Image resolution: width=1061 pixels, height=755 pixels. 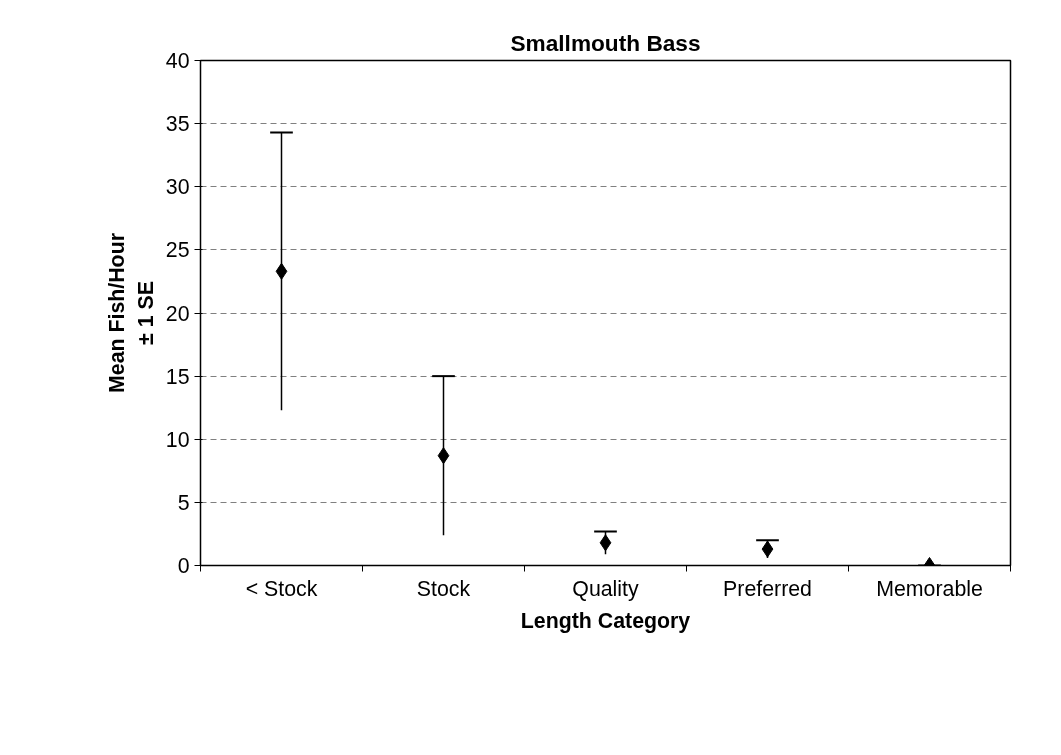 What do you see at coordinates (767, 588) in the screenshot?
I see `x-tick-label: Preferred` at bounding box center [767, 588].